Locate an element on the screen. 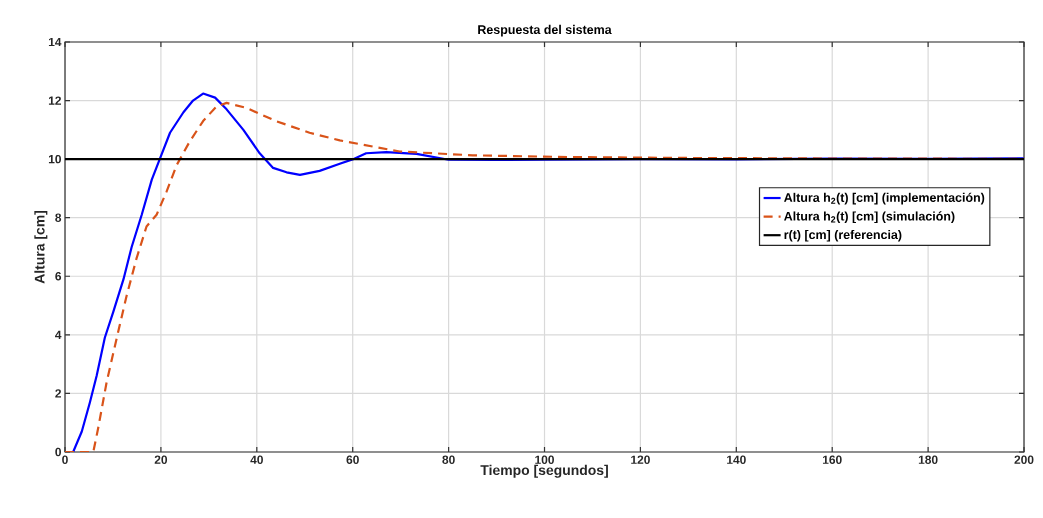 Image resolution: width=1043 pixels, height=518 pixels. y-tick-label: 10 is located at coordinates (54, 159).